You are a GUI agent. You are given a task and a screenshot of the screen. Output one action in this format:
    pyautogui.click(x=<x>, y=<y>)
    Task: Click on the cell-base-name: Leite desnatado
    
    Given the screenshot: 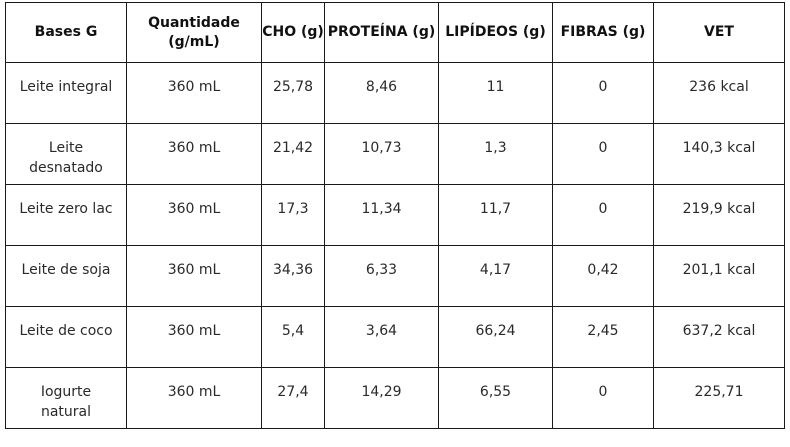 What is the action you would take?
    pyautogui.click(x=66, y=154)
    